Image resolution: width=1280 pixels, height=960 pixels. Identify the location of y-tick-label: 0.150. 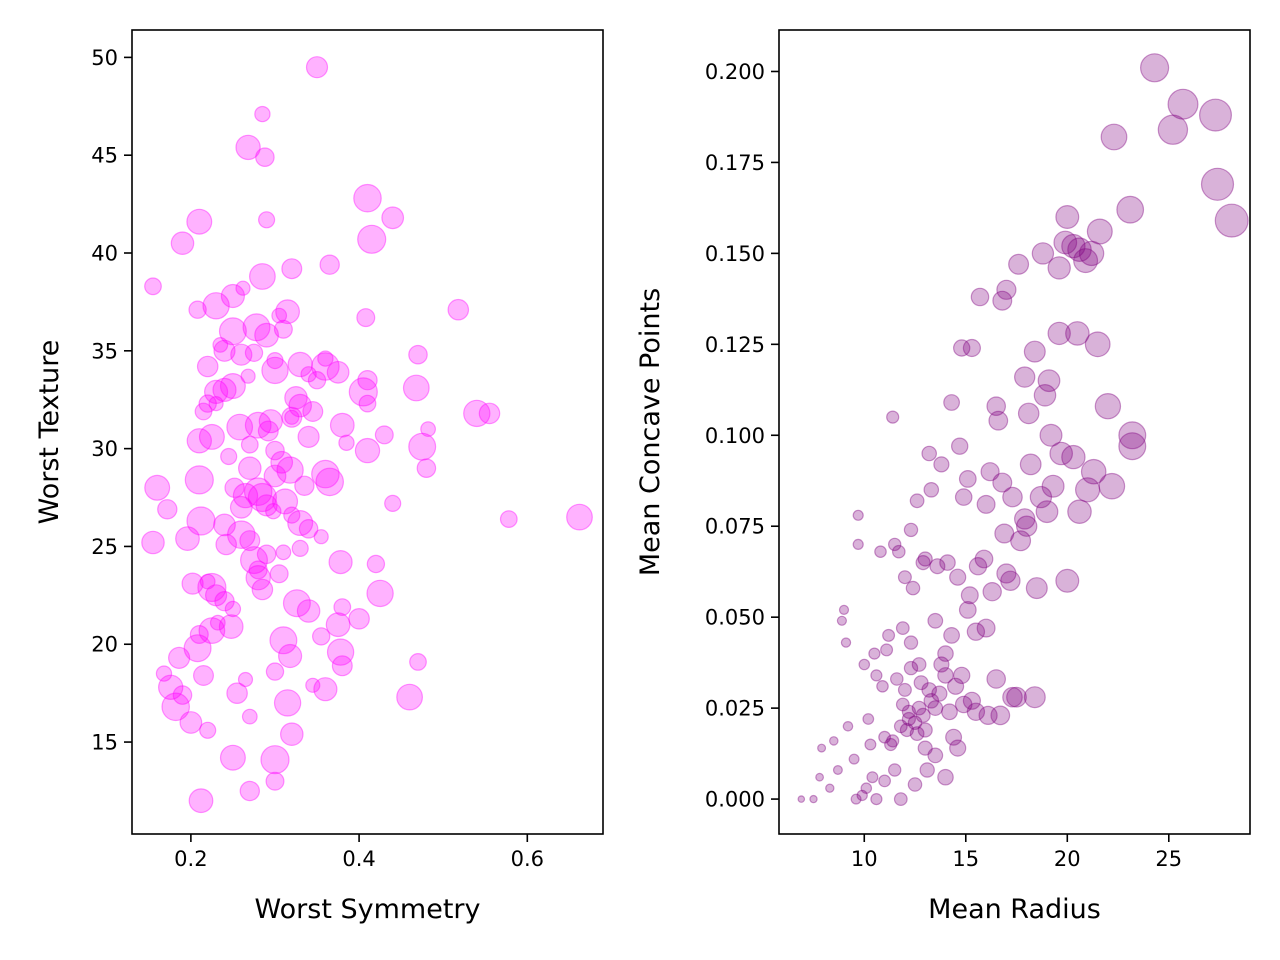
(735, 254).